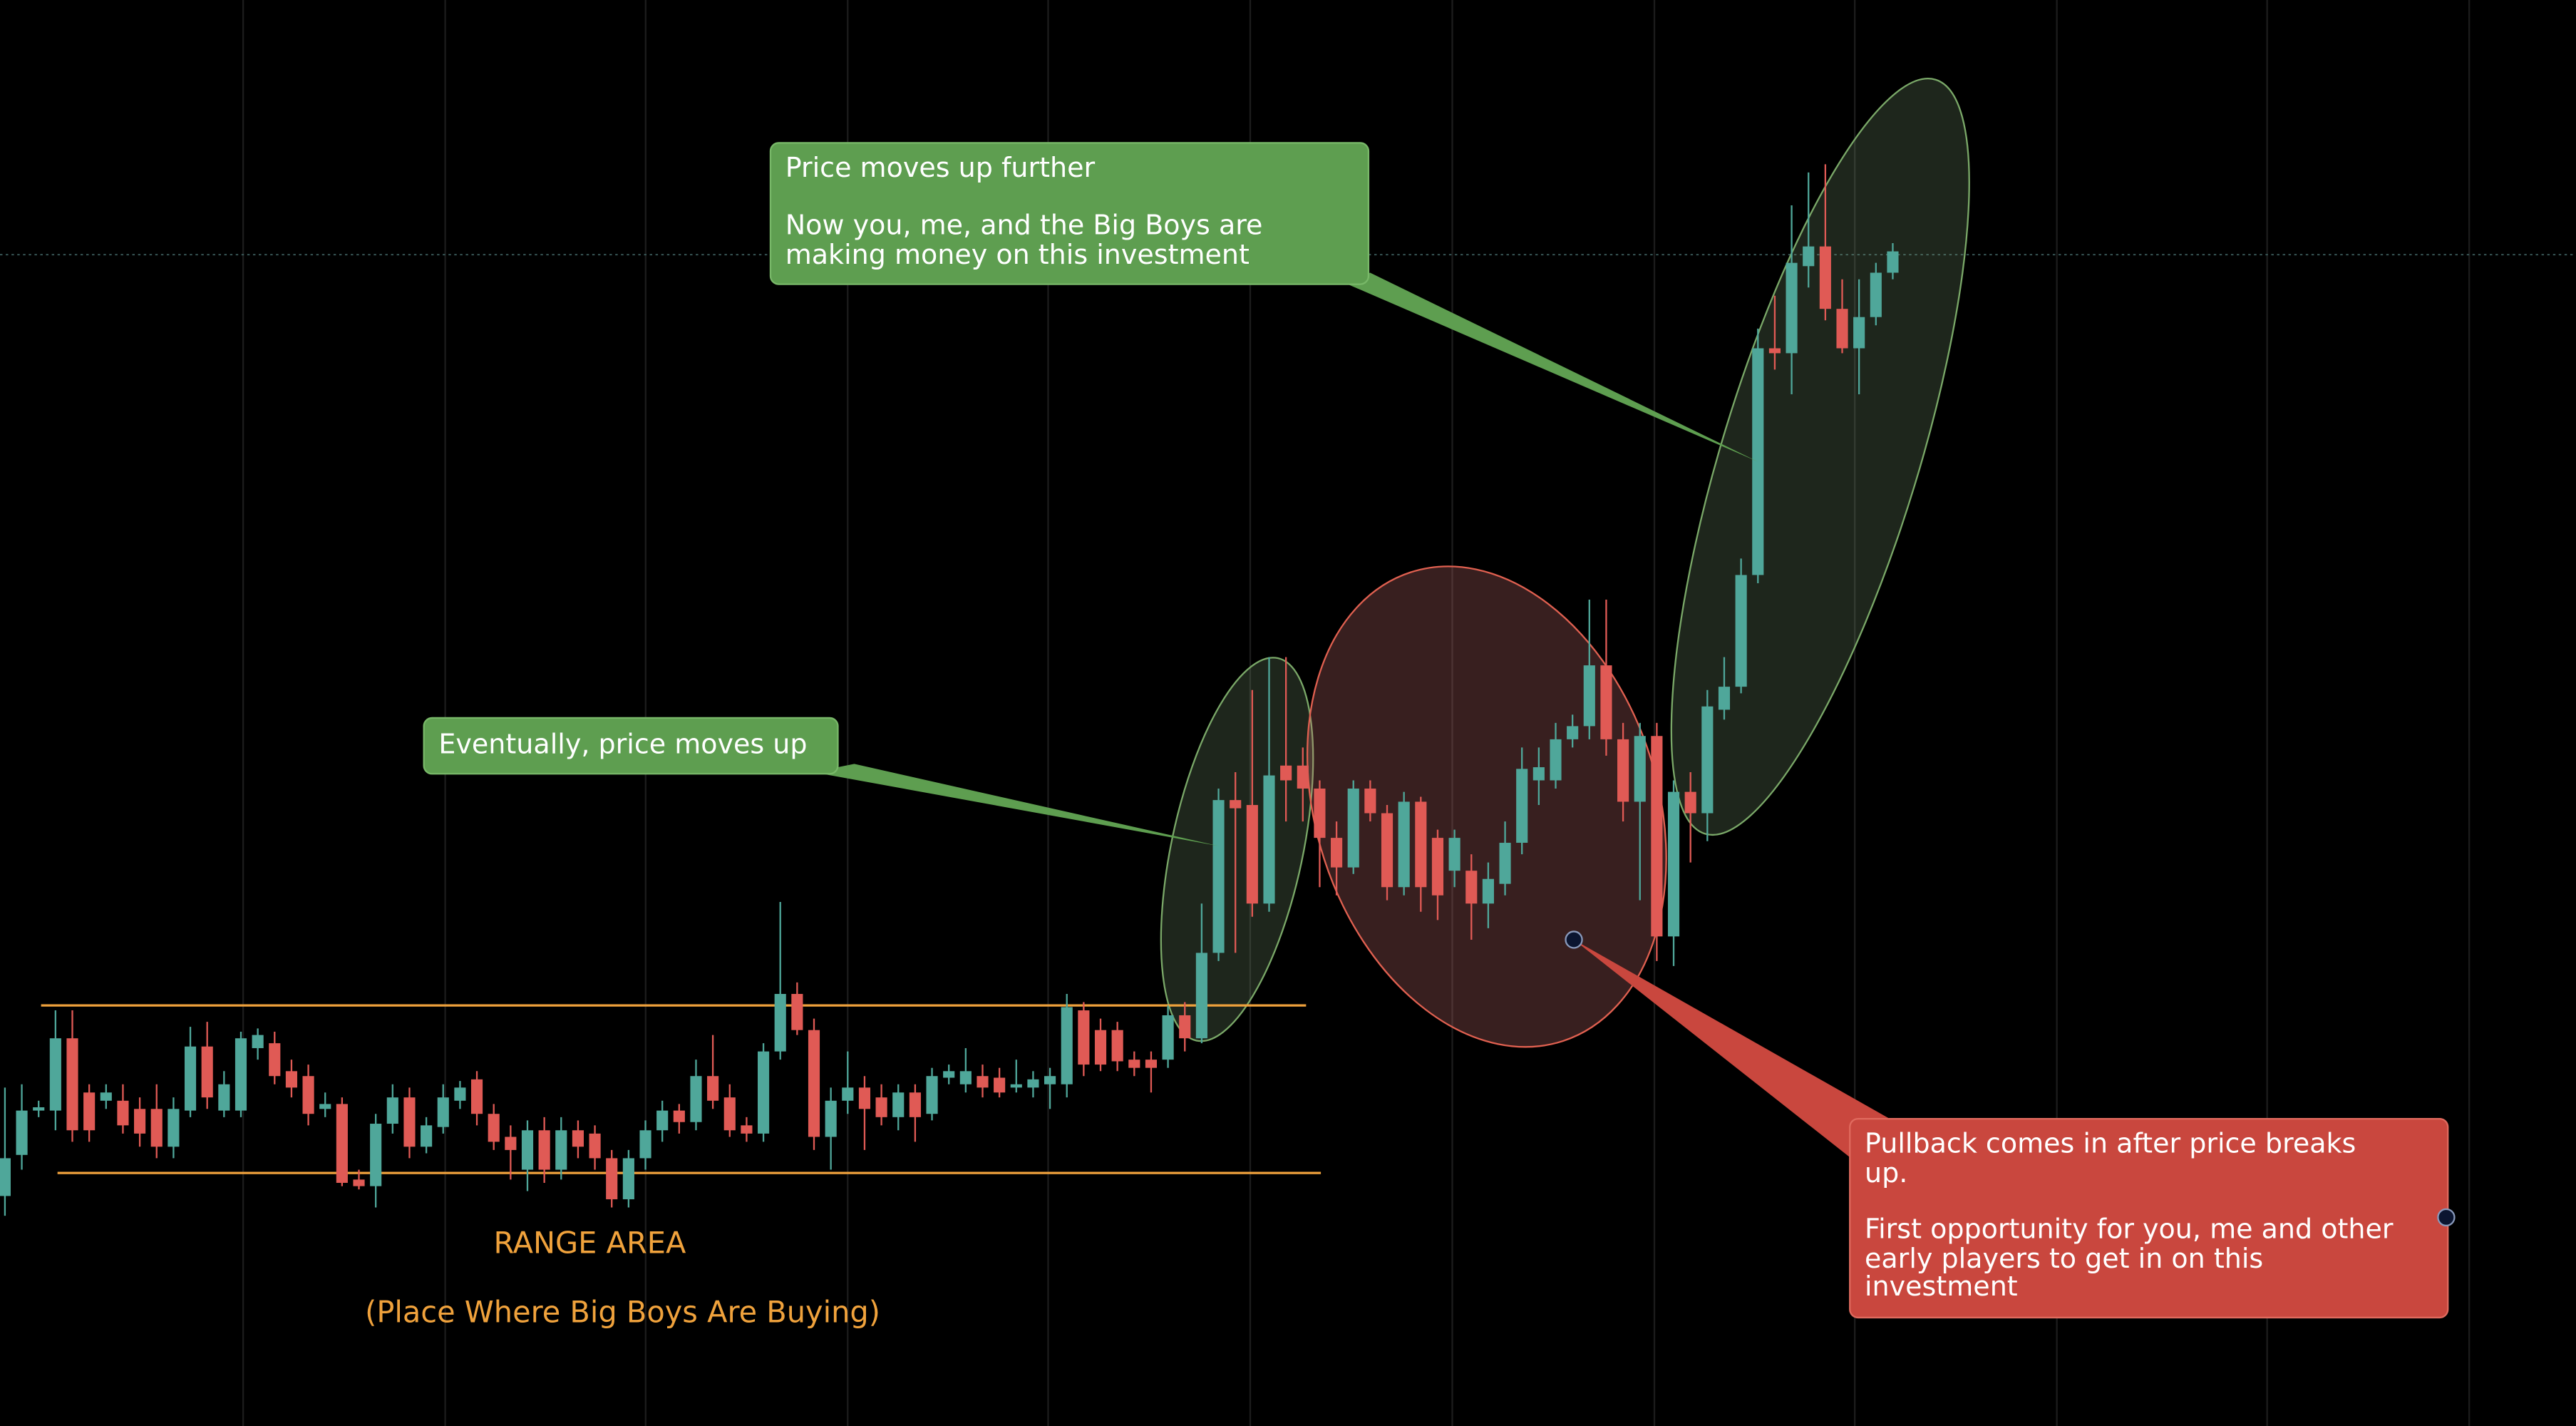  Describe the element at coordinates (2110, 1143) in the screenshot. I see `callout-text: Pullback comes in after price breaks` at that location.